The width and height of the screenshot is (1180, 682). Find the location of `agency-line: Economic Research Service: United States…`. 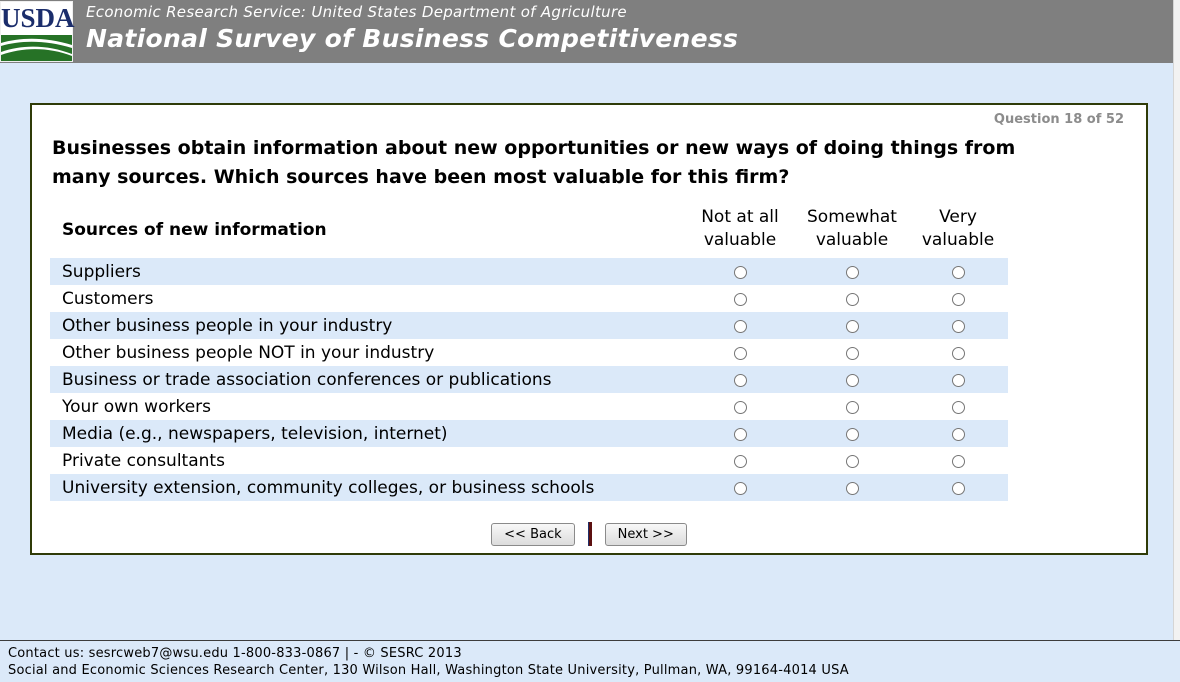

agency-line: Economic Research Service: United States… is located at coordinates (356, 12).